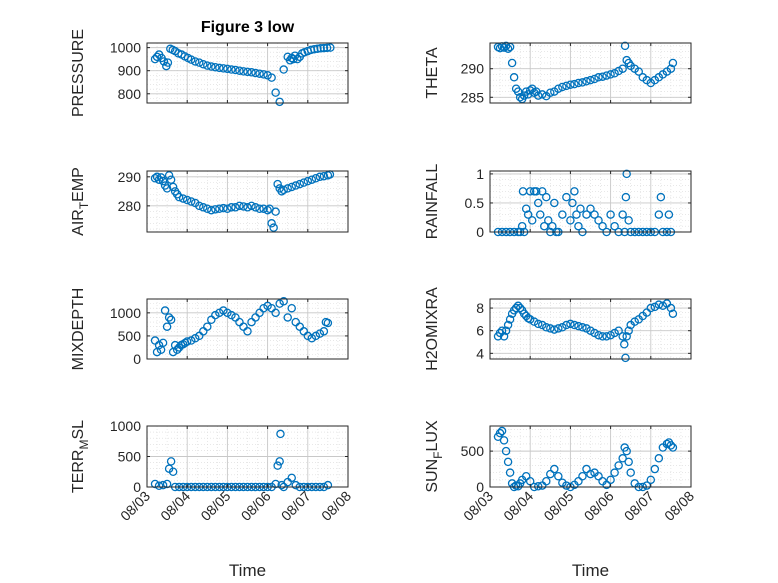 This screenshot has height=583, width=778. What do you see at coordinates (480, 331) in the screenshot?
I see `y-tick-label: 6` at bounding box center [480, 331].